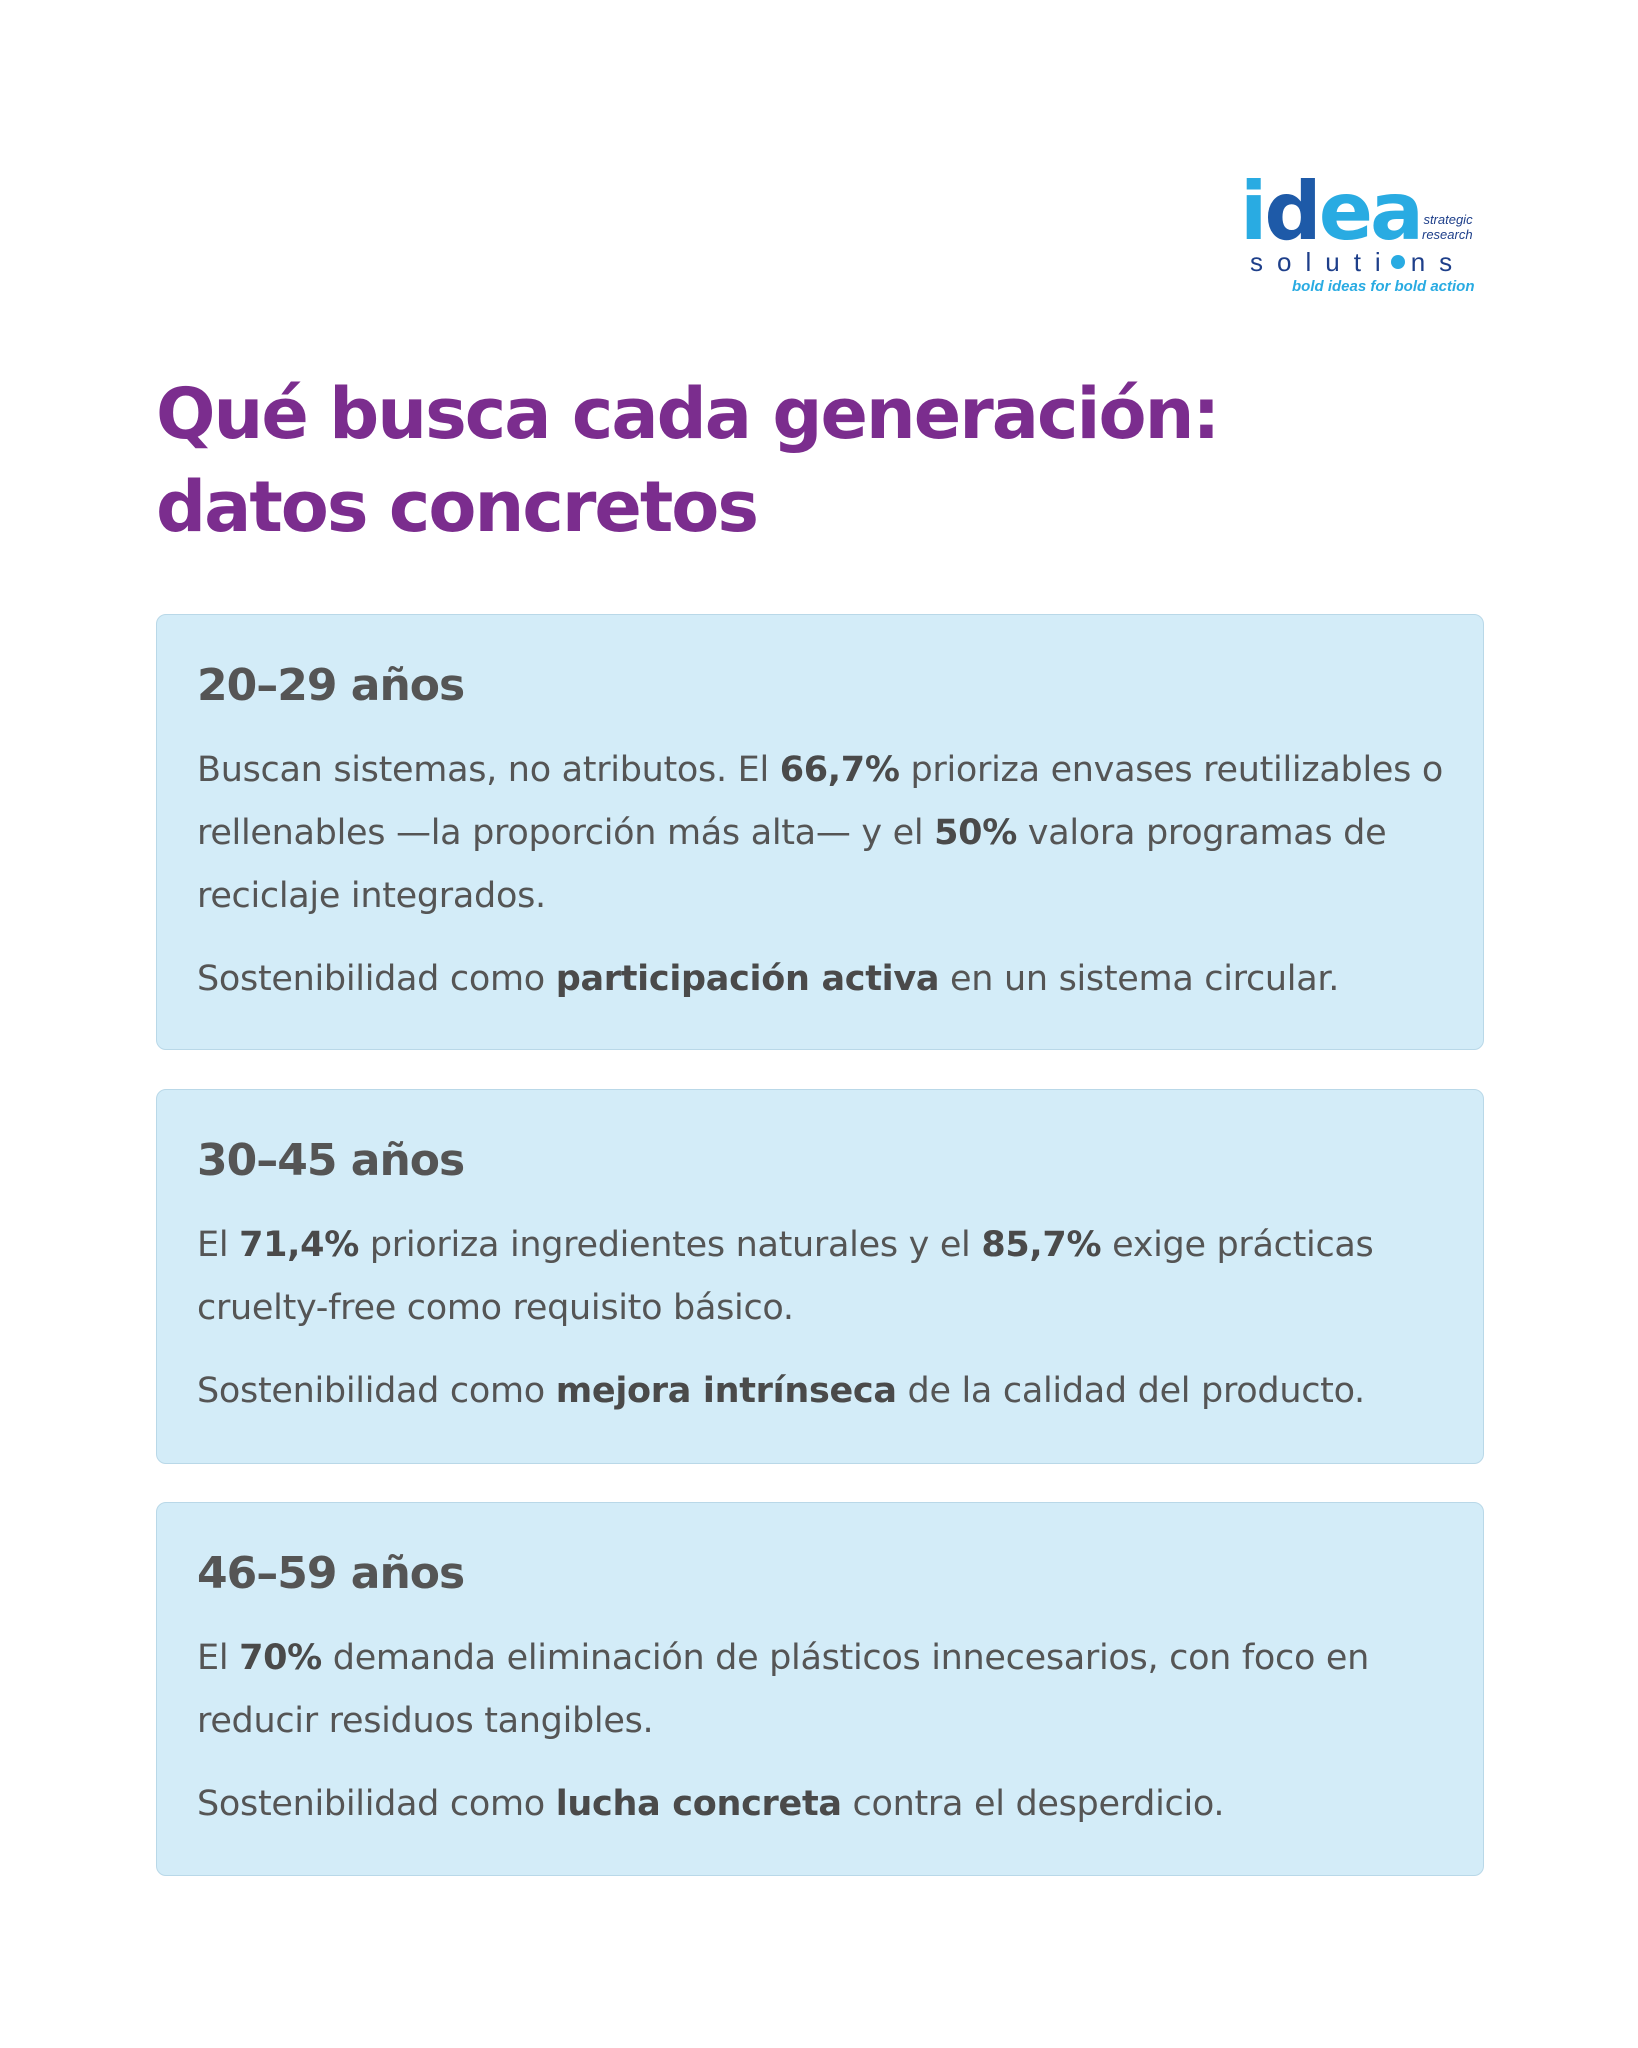 This screenshot has height=2048, width=1638. I want to click on body-highlight: 85,7%, so click(1041, 1245).